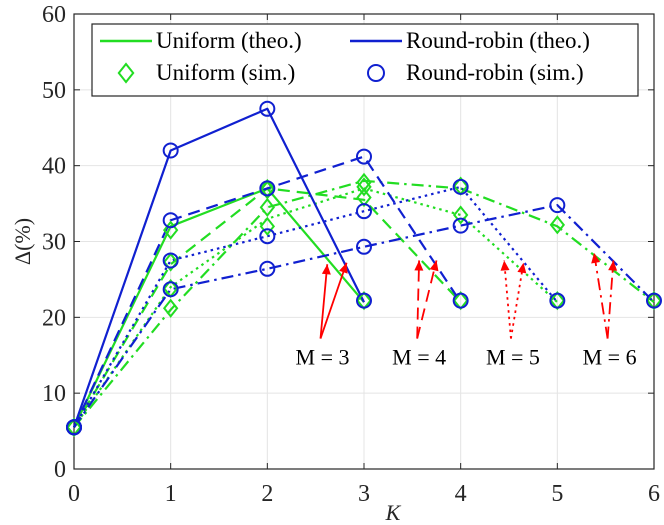 The height and width of the screenshot is (525, 664). What do you see at coordinates (54, 318) in the screenshot?
I see `y-tick-label: 20` at bounding box center [54, 318].